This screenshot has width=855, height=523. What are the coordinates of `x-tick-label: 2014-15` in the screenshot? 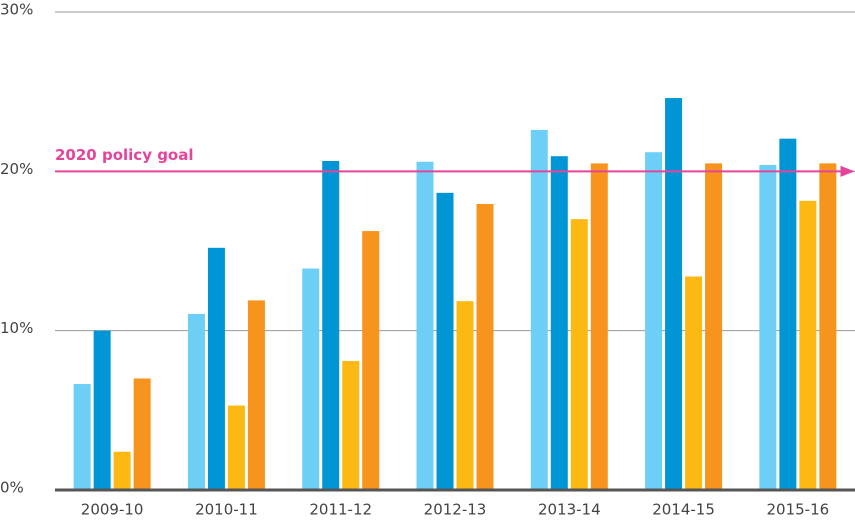 It's located at (683, 510).